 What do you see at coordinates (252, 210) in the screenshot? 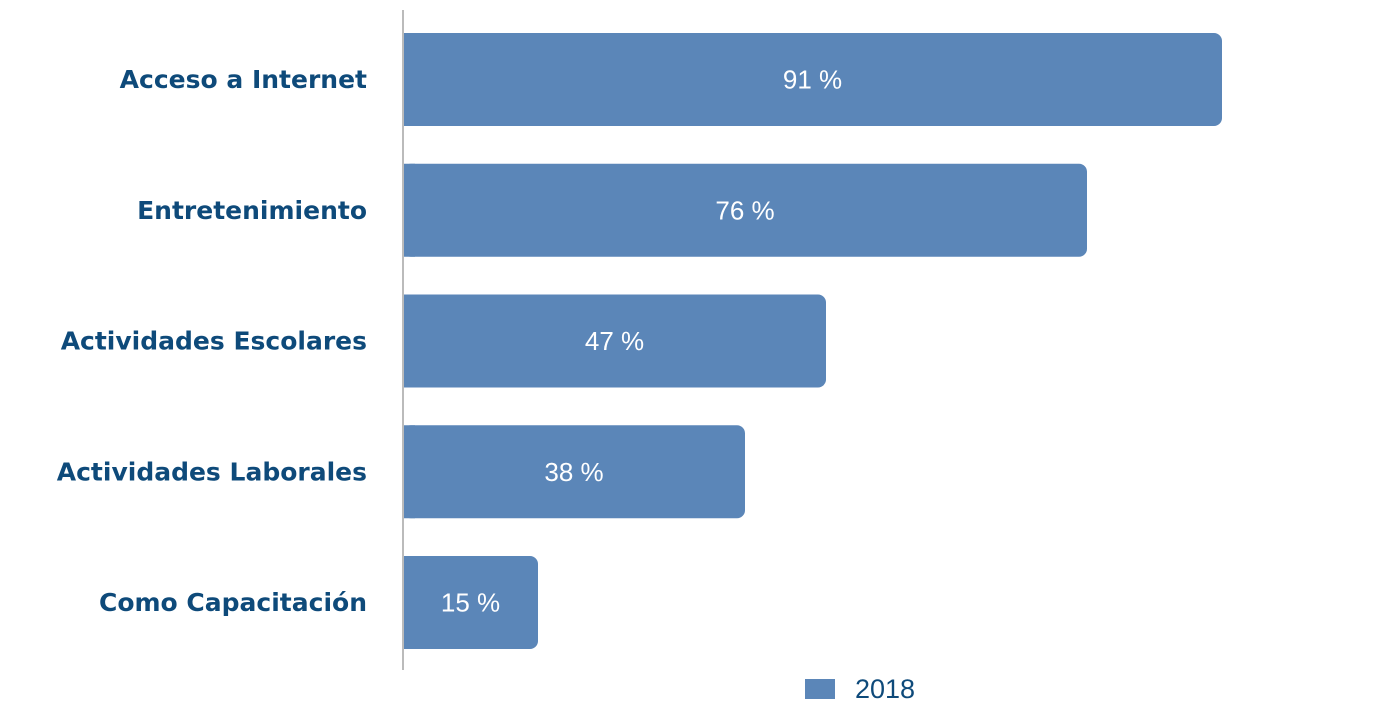
I see `category-label: Entretenimiento` at bounding box center [252, 210].